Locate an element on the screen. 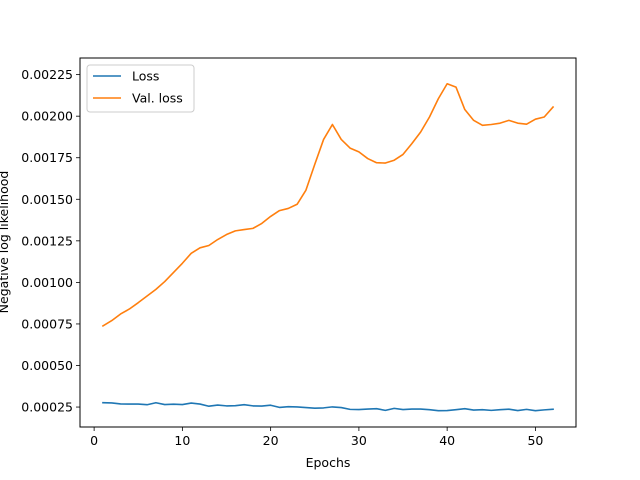 Image resolution: width=640 pixels, height=480 pixels. legend: Loss Val. loss is located at coordinates (140, 88).